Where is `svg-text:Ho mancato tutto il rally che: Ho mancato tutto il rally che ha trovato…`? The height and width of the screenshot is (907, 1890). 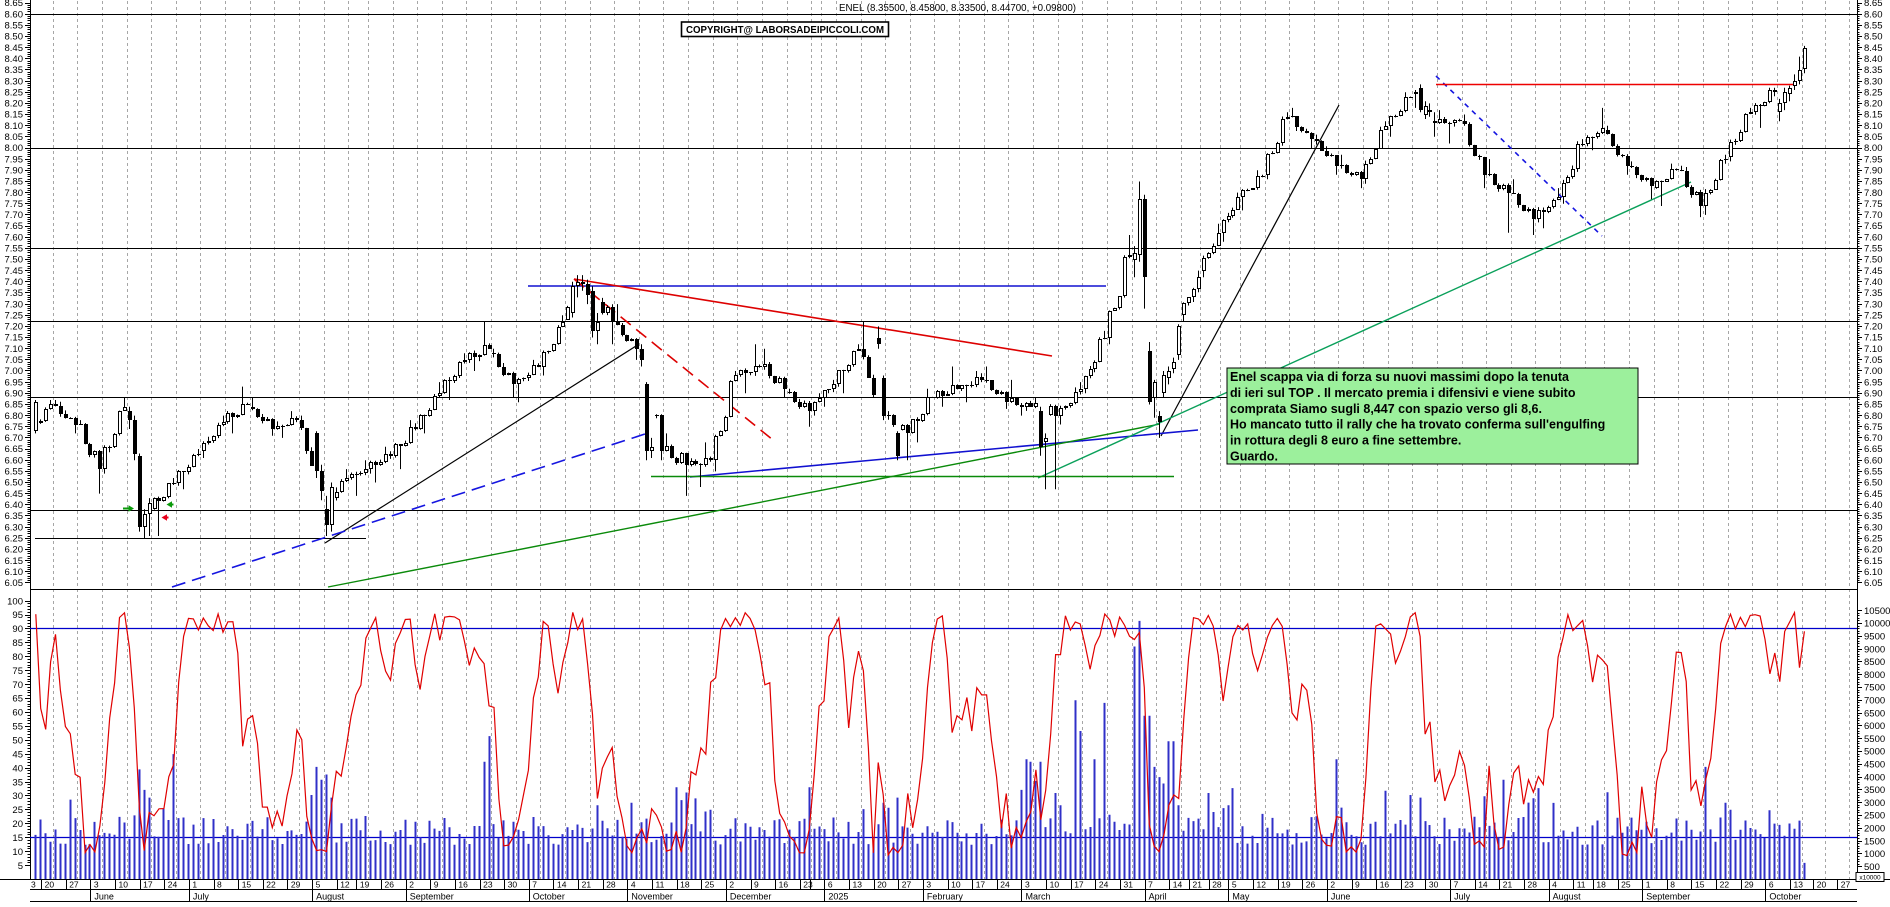
svg-text:Ho mancato tutto il rally che: Ho mancato tutto il rally che ha trovato… is located at coordinates (1417, 425).